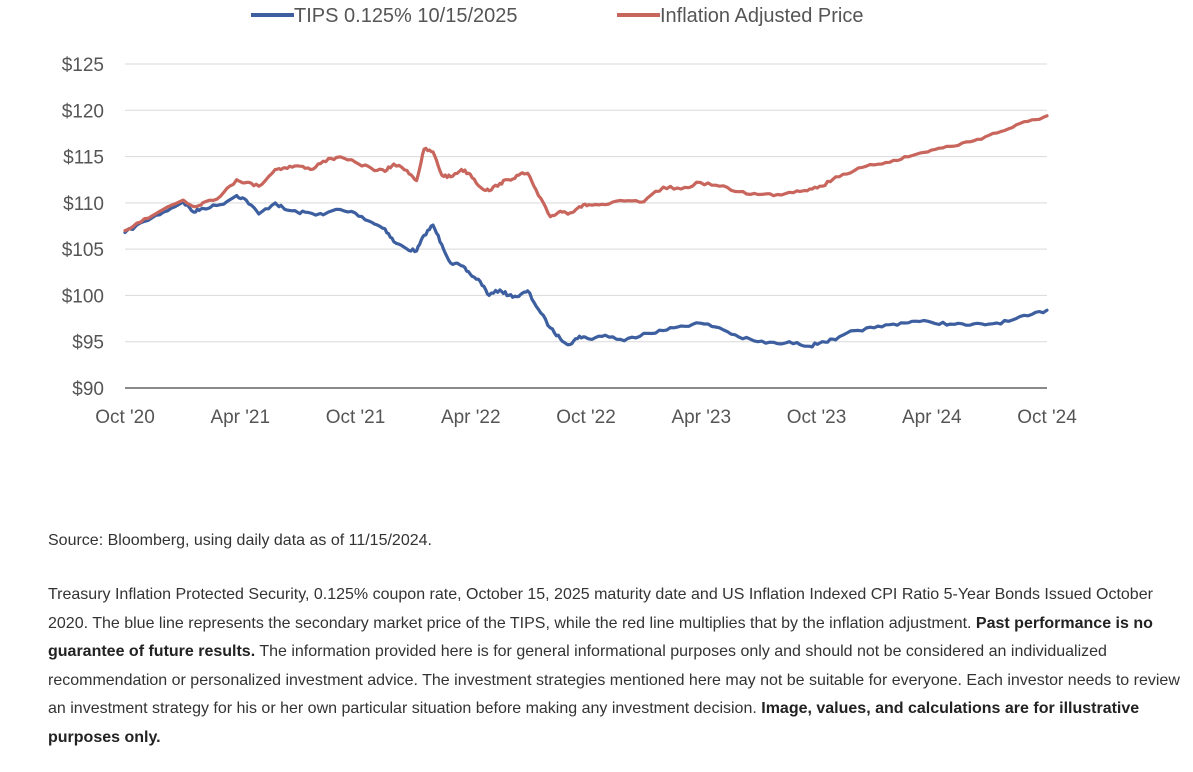 Image resolution: width=1193 pixels, height=772 pixels. Describe the element at coordinates (88, 389) in the screenshot. I see `y-tick-label: $90` at that location.